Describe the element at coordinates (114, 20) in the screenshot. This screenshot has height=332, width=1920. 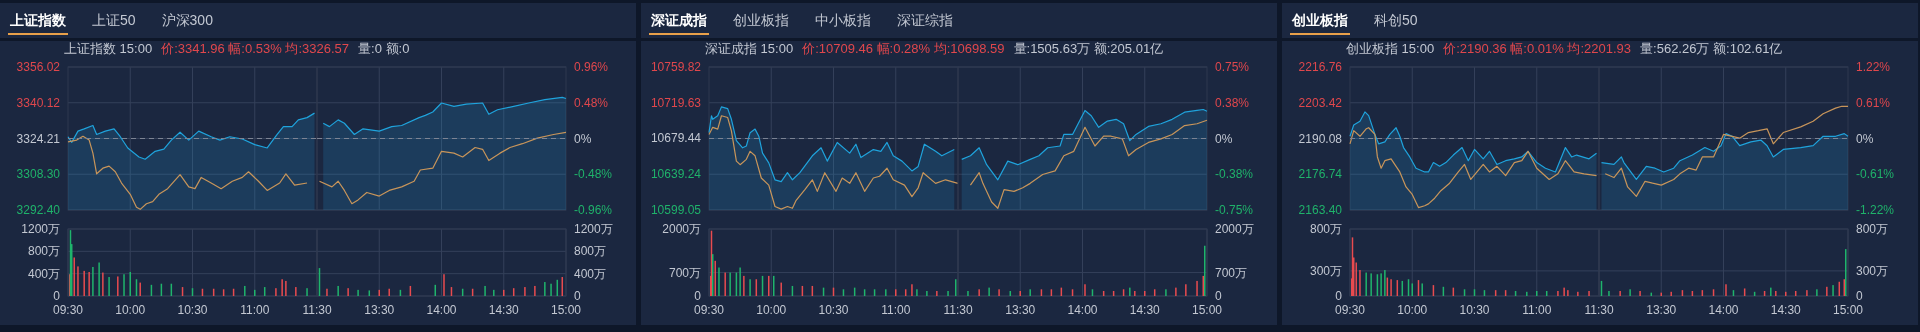
I see `text: 上证50` at that location.